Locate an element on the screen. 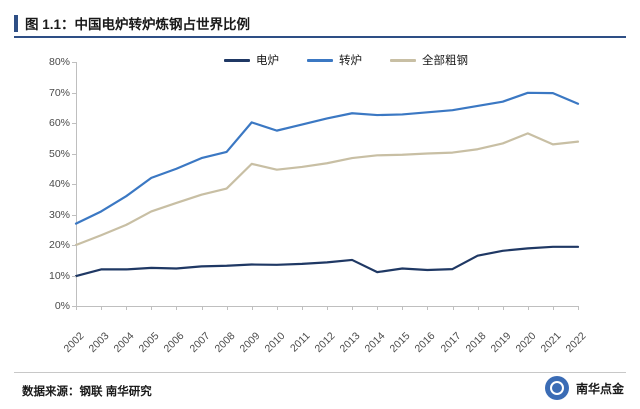 This screenshot has height=409, width=640. title-divider is located at coordinates (320, 37).